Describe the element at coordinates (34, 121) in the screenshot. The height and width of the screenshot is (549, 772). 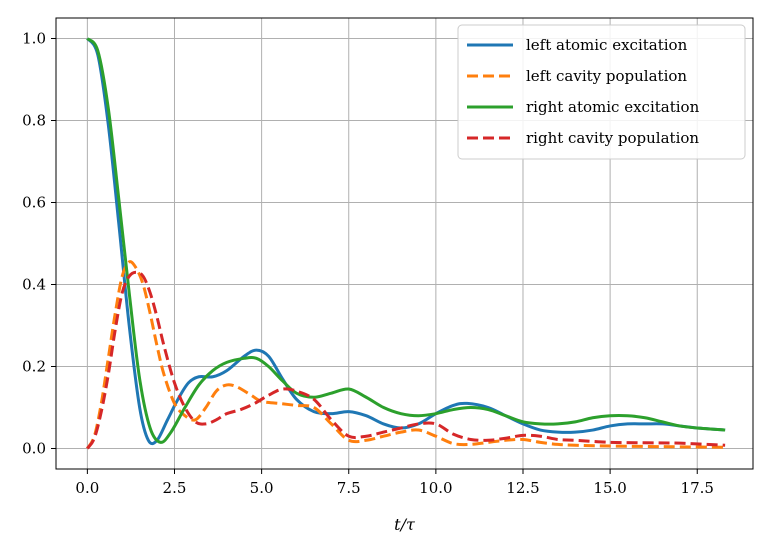
I see `y-tick-label: 0.8` at that location.